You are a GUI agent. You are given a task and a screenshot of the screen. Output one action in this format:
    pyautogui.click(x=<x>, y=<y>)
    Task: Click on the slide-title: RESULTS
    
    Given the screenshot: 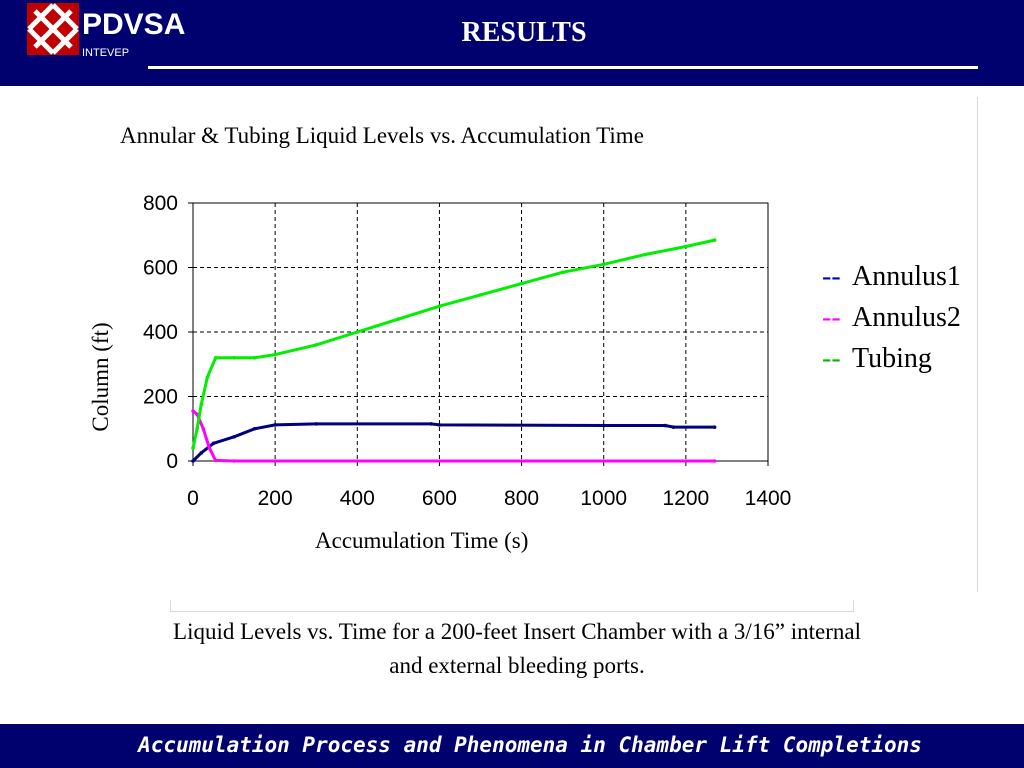 What is the action you would take?
    pyautogui.click(x=524, y=32)
    